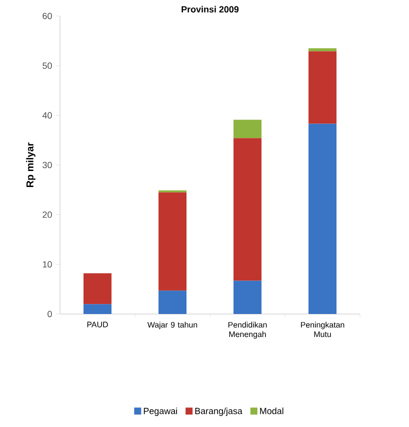 Image resolution: width=409 pixels, height=427 pixels. Describe the element at coordinates (160, 412) in the screenshot. I see `legend-label: Pegawai` at that location.